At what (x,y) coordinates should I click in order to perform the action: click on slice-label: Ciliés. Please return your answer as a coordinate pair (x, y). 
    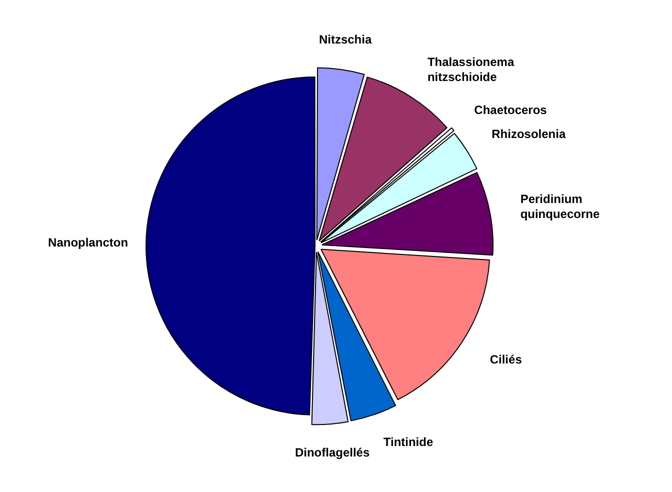
    Looking at the image, I should click on (506, 359).